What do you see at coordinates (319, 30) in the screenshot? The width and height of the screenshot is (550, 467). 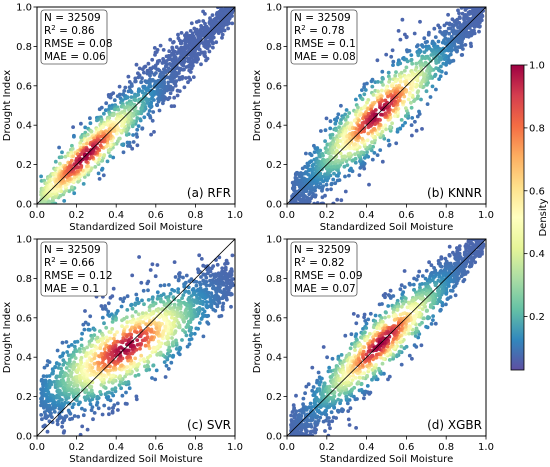 I see `stat-r2: R2 = 0.78` at bounding box center [319, 30].